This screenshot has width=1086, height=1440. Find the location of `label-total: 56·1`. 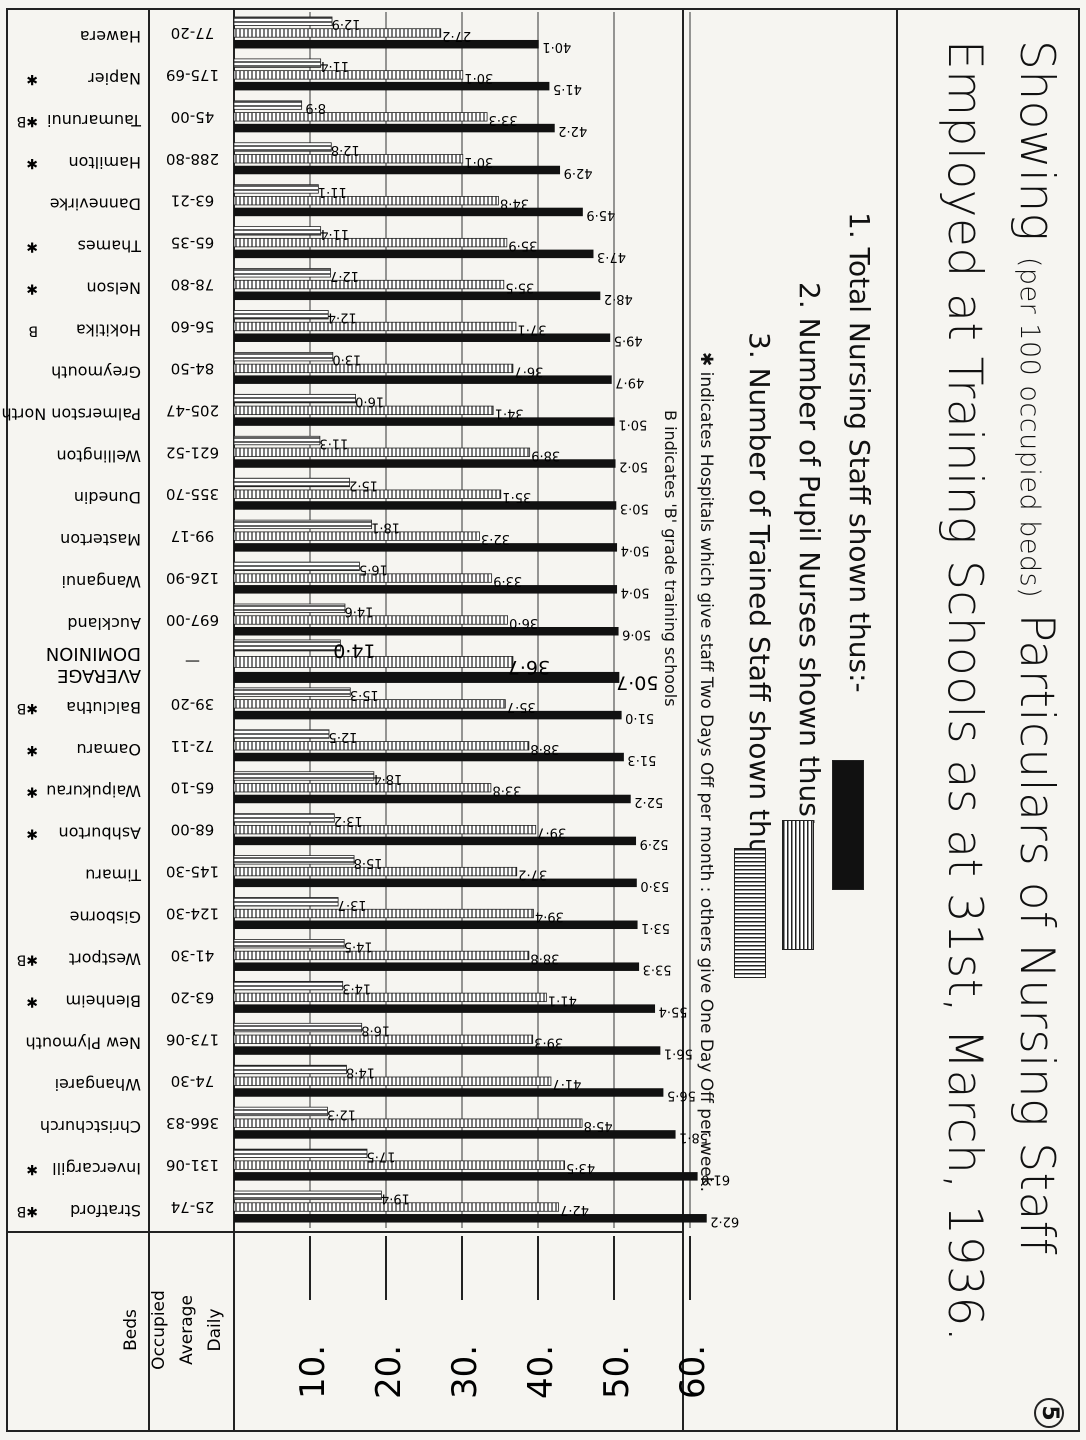

label-total: 56·1 is located at coordinates (678, 1053).